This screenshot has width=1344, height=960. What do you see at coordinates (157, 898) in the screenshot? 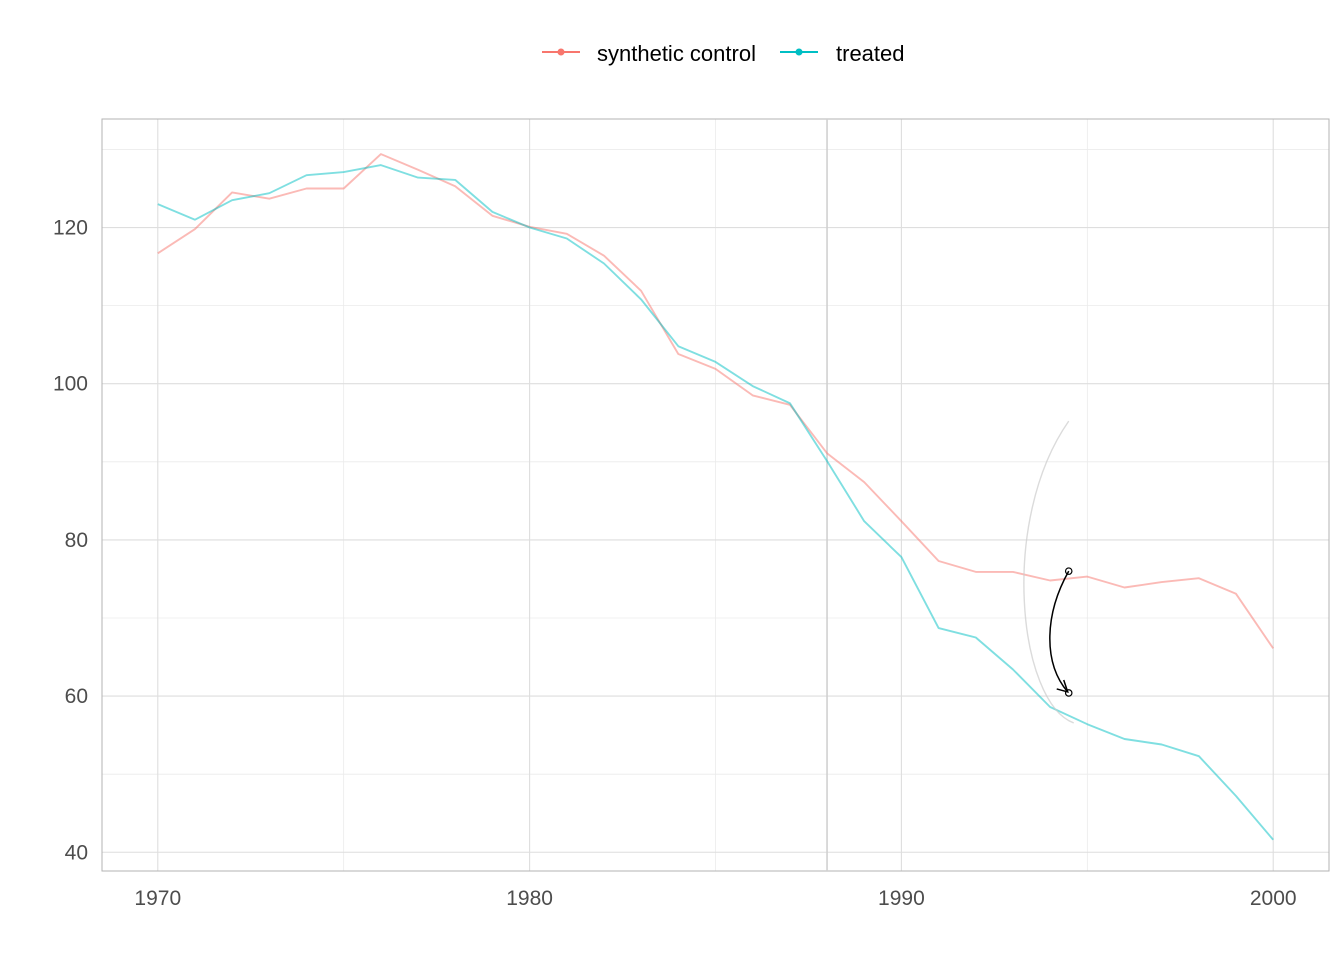
I see `x-tick-label-1970: 1970` at bounding box center [157, 898].